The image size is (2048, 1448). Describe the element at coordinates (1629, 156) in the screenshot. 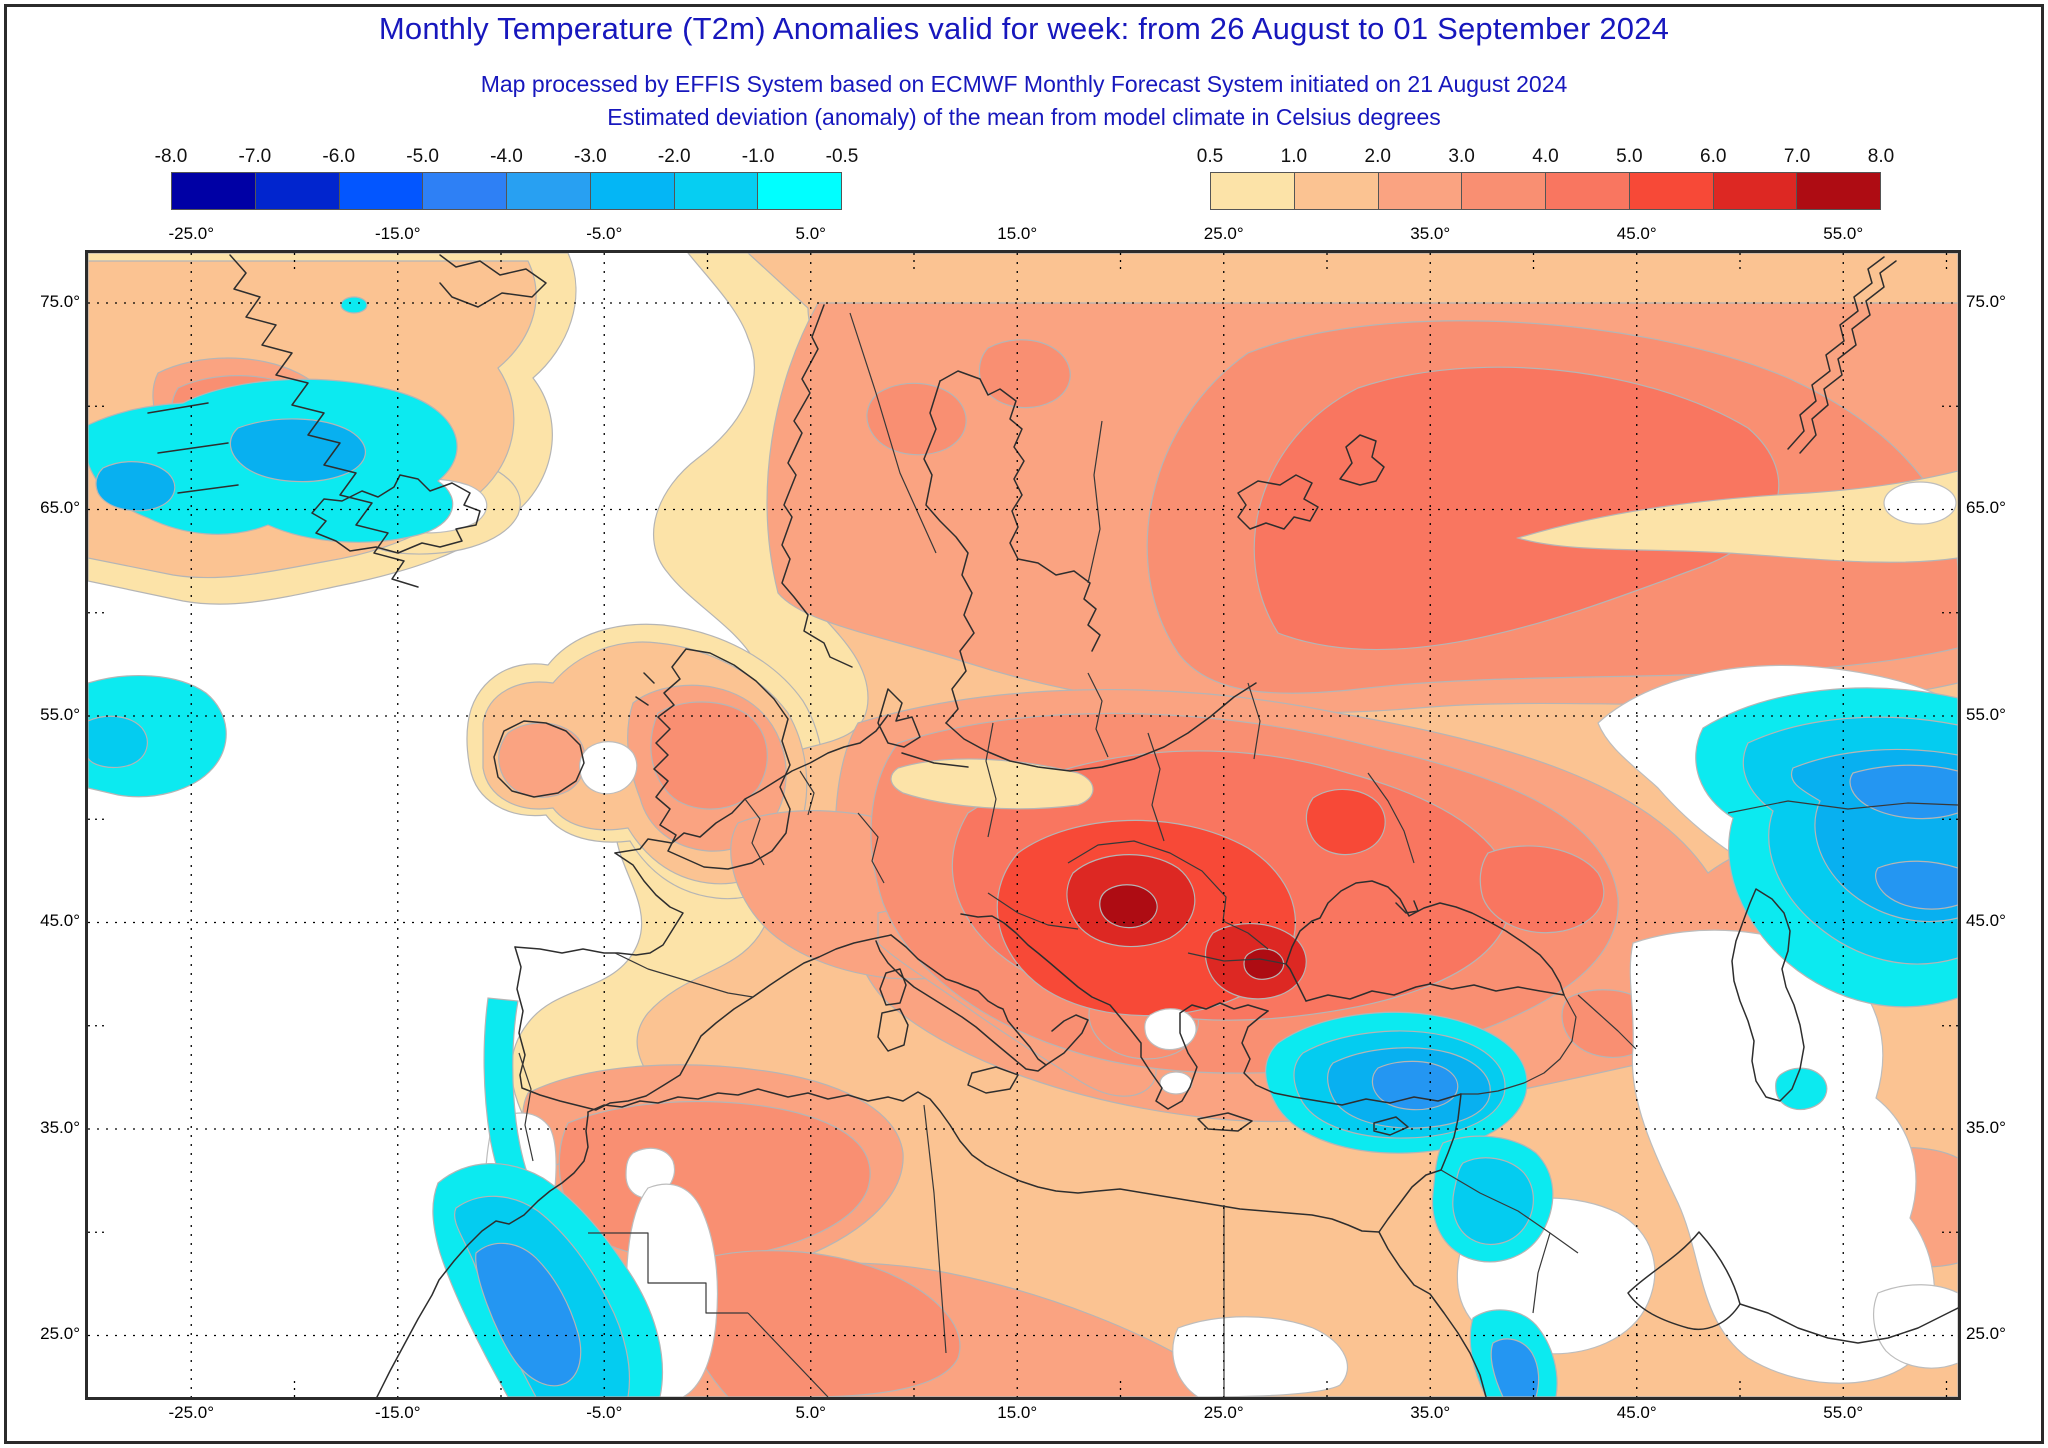

I see `legend-boundary-label: 5.0` at that location.